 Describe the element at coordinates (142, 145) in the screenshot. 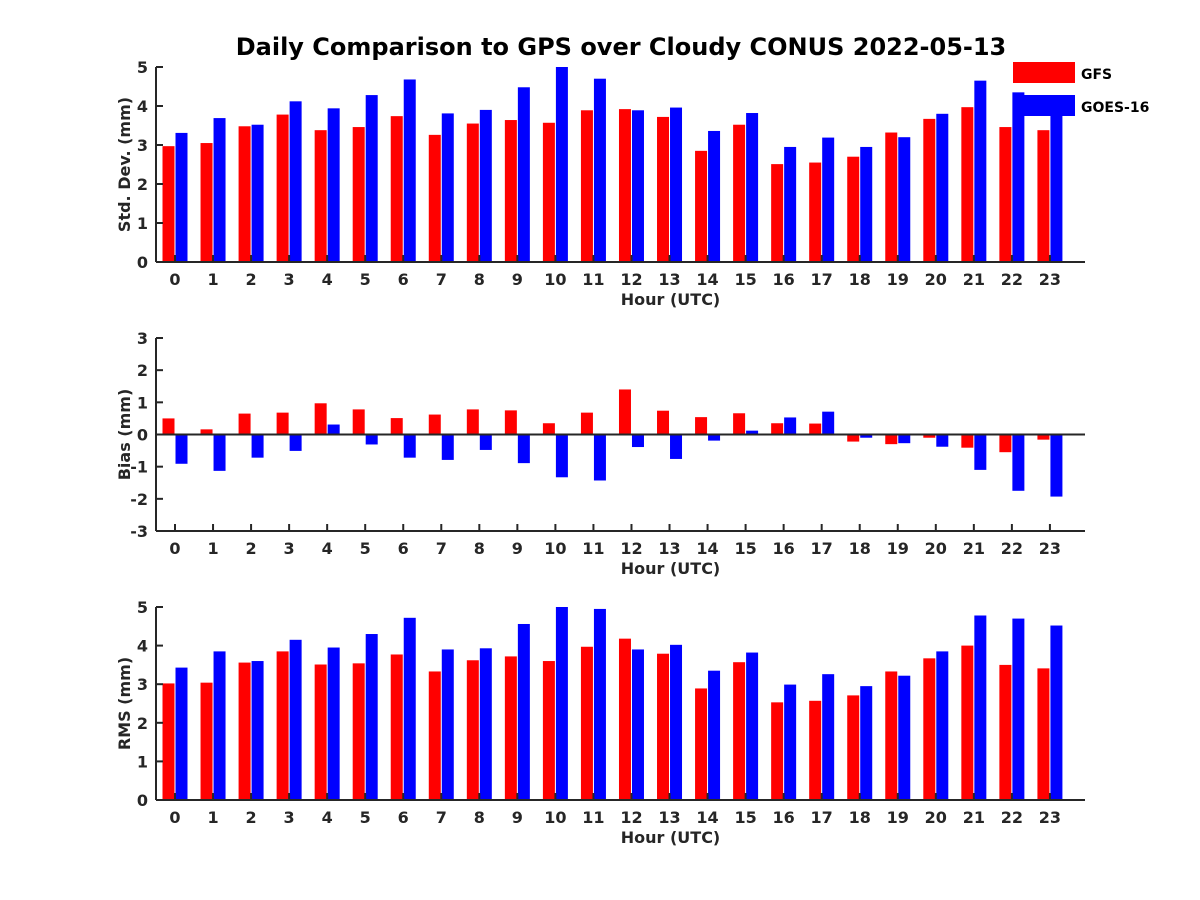

I see `y-tick-label: 3` at that location.